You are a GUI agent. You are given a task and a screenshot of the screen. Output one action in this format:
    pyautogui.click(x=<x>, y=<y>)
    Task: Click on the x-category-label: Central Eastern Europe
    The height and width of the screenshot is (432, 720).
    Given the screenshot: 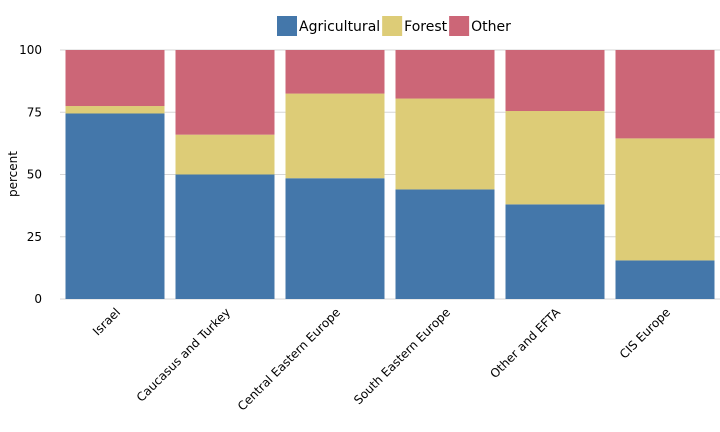 What is the action you would take?
    pyautogui.click(x=289, y=359)
    